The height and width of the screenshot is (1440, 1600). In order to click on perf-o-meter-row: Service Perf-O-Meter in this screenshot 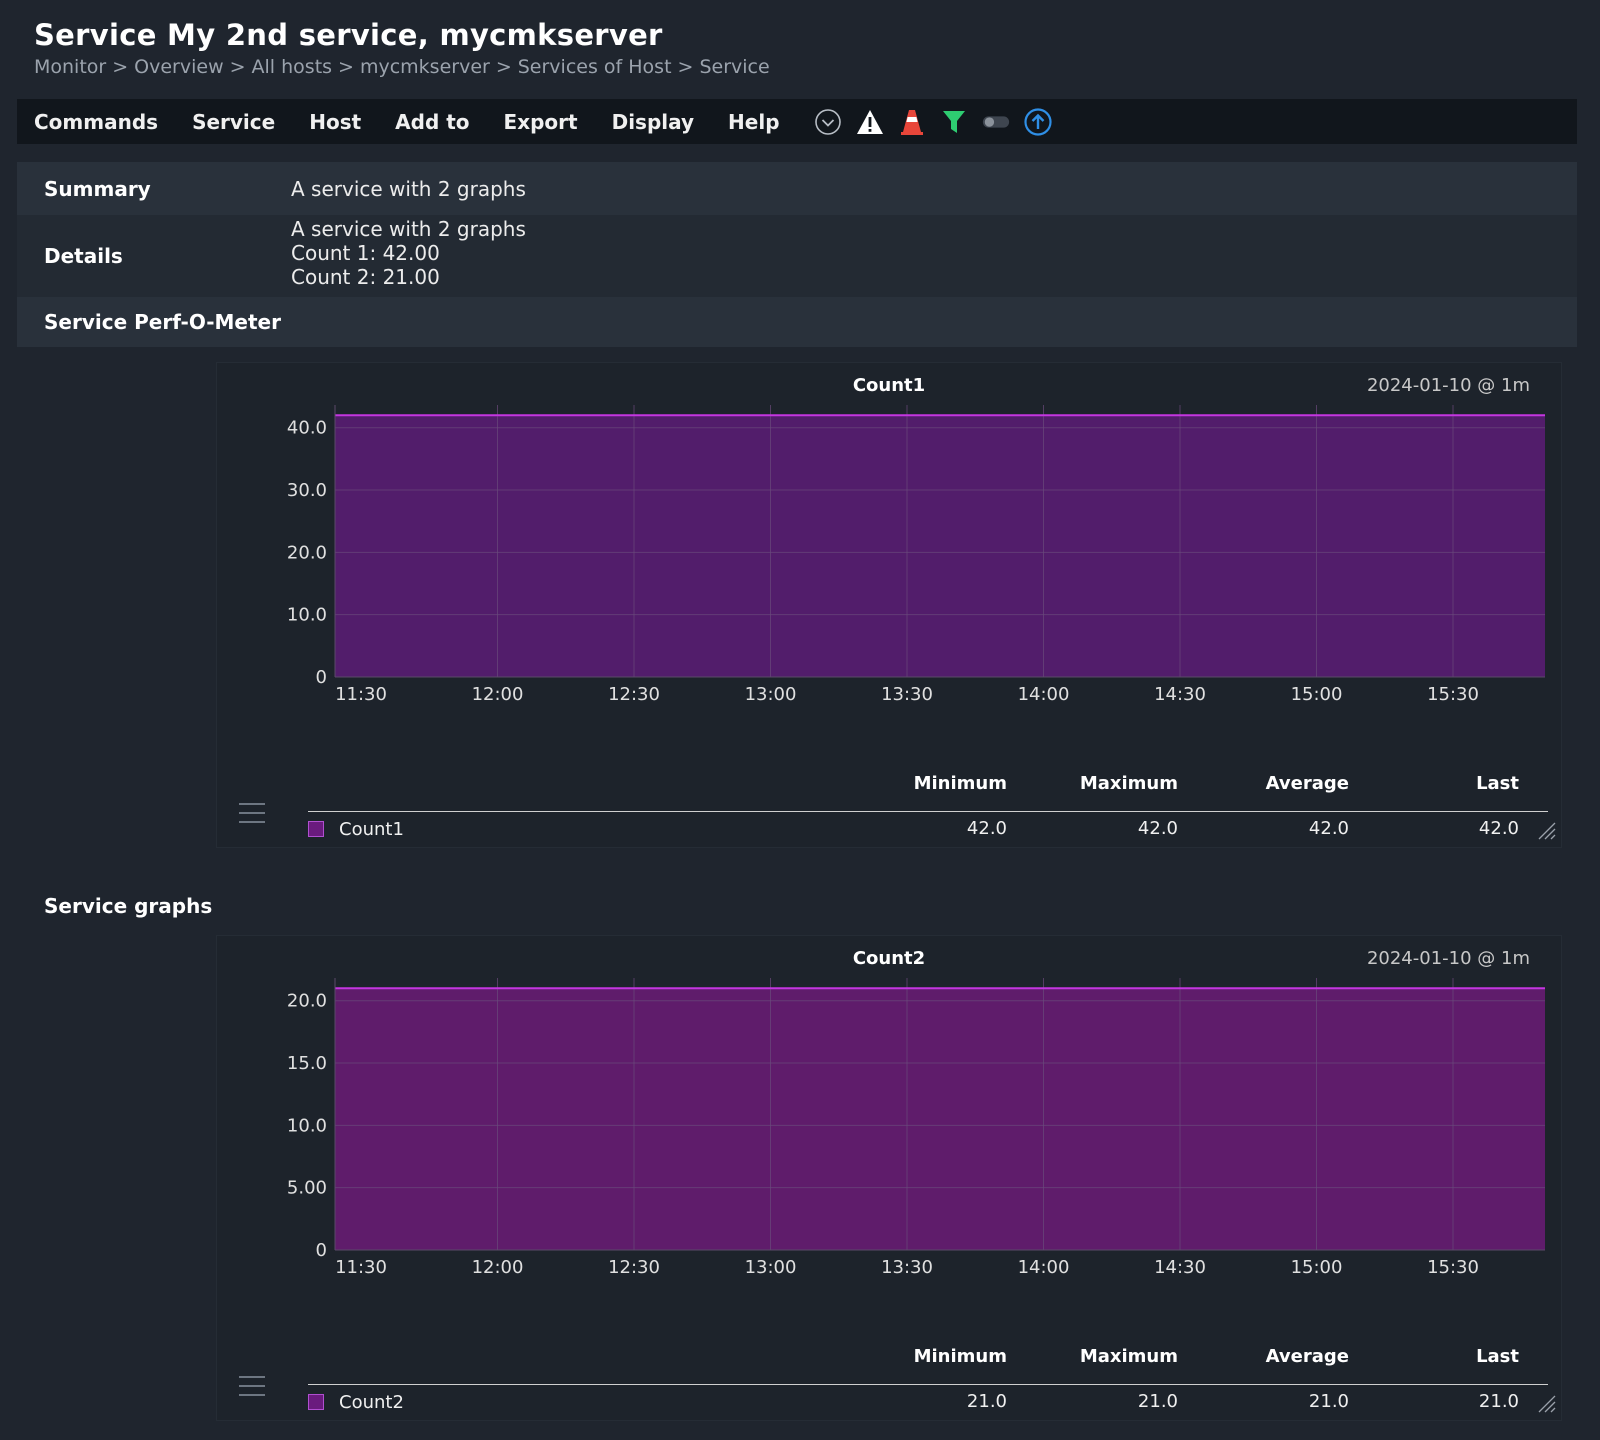, I will do `click(797, 322)`.